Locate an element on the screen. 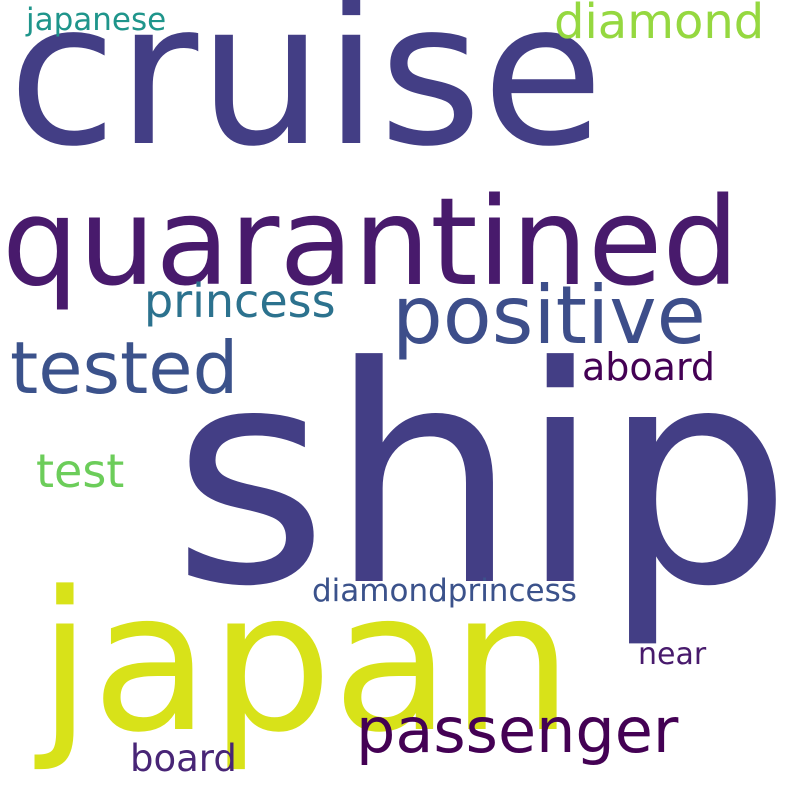 Image resolution: width=800 pixels, height=800 pixels. word-board: board is located at coordinates (183, 758).